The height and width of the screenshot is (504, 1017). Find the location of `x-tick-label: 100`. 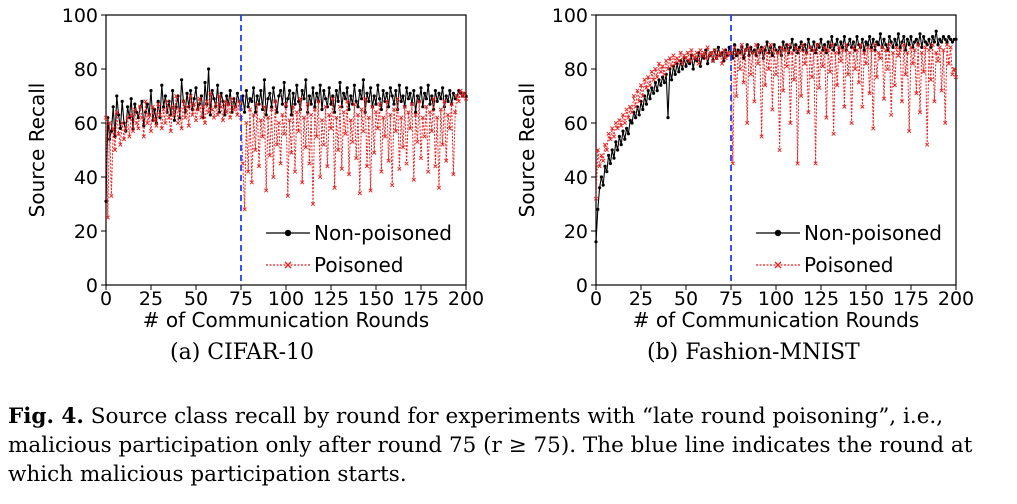

x-tick-label: 100 is located at coordinates (286, 299).